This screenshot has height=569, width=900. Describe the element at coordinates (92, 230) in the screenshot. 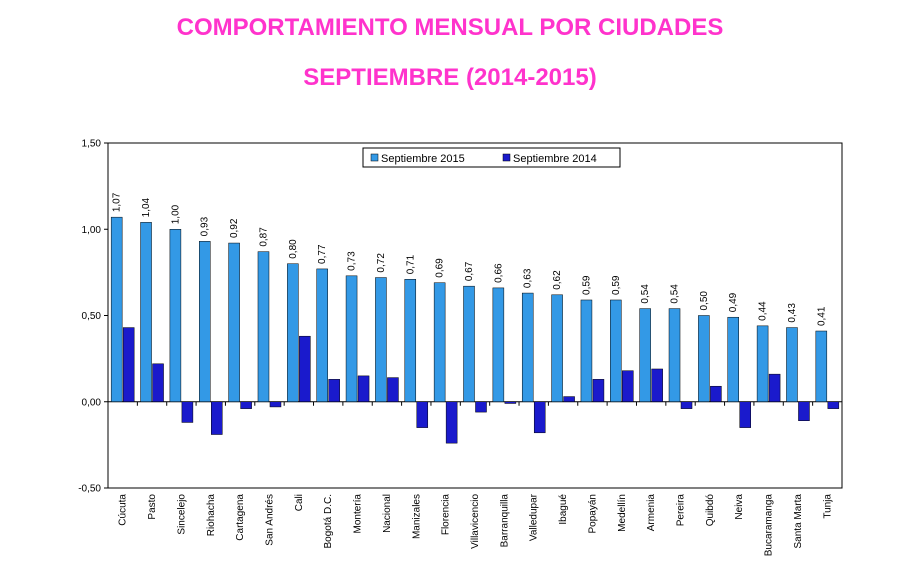

I see `y-tick-label: 1,00` at that location.